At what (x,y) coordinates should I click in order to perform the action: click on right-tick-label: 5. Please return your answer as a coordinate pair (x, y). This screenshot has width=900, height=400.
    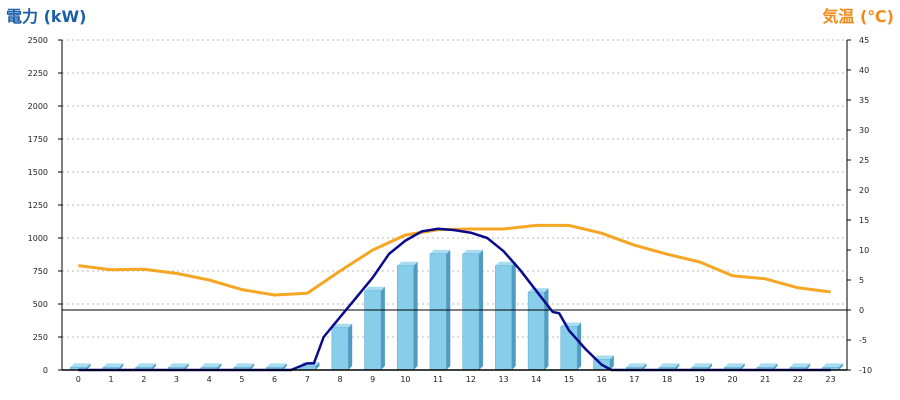
    Looking at the image, I should click on (861, 280).